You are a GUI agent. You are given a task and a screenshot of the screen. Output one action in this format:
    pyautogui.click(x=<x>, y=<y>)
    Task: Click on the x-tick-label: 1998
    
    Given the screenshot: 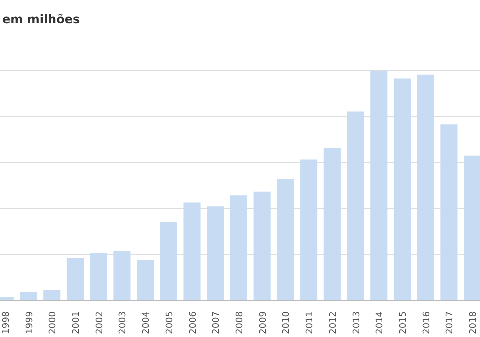 What is the action you would take?
    pyautogui.click(x=7, y=322)
    